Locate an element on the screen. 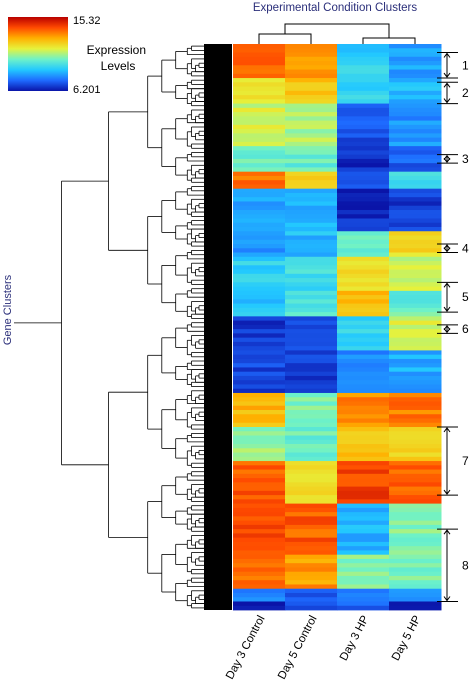 The width and height of the screenshot is (472, 680). chart-title: Experimental Condition Clusters is located at coordinates (335, 8).